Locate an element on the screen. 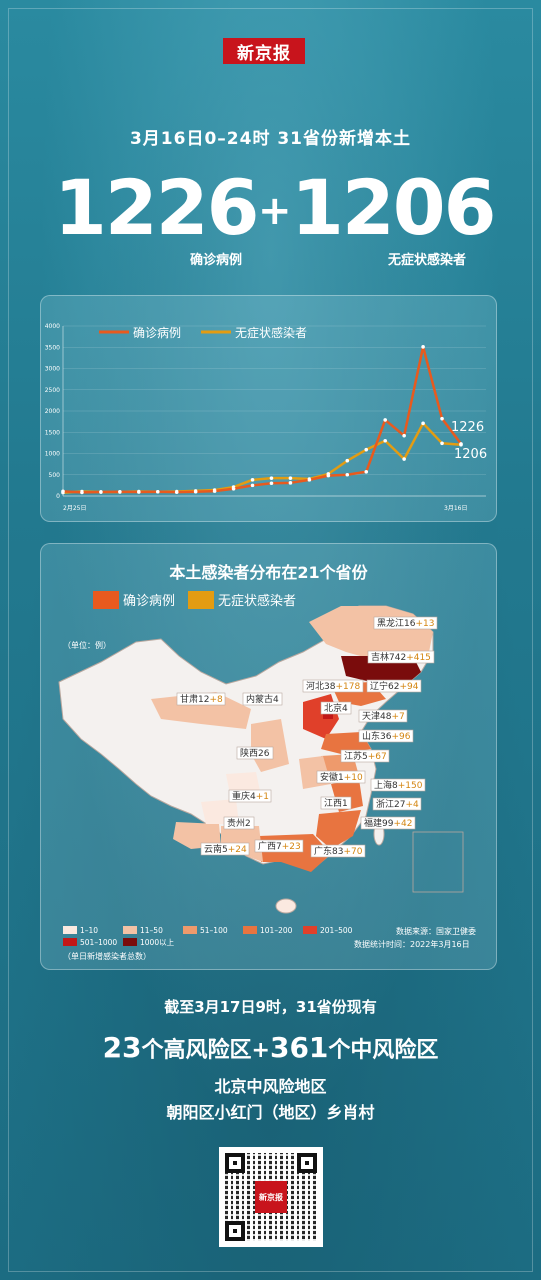 Image resolution: width=541 pixels, height=1280 pixels. qr-finder-top-left is located at coordinates (235, 1163).